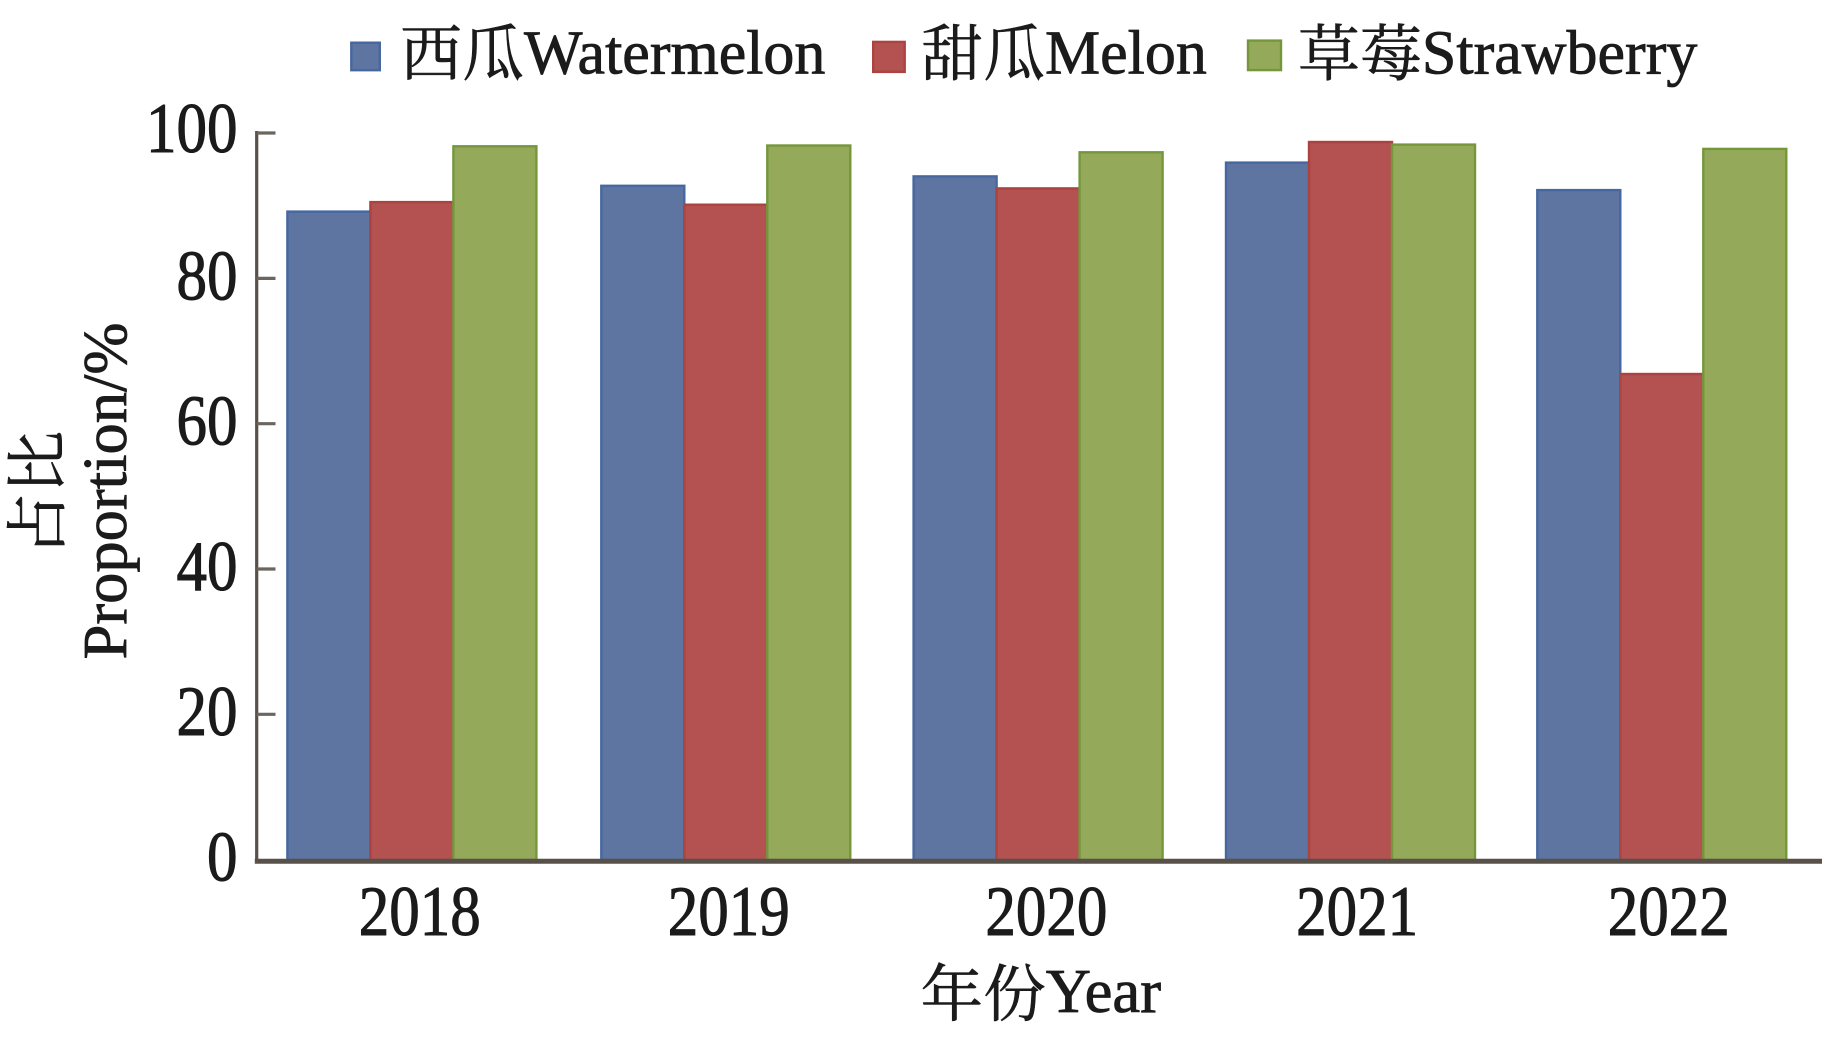 This screenshot has height=1042, width=1828. I want to click on svg-text: 0, so click(222, 857).